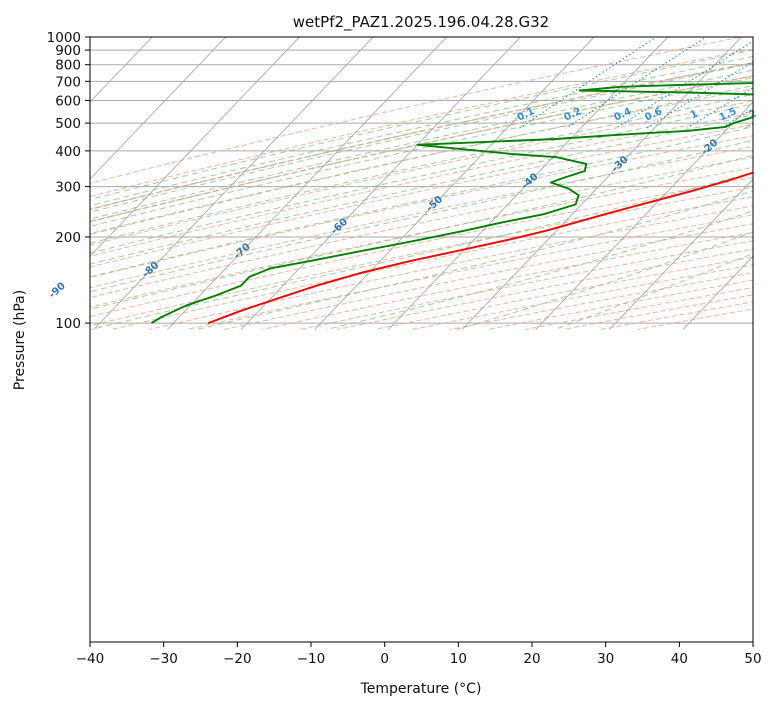 The image size is (775, 708). Describe the element at coordinates (20, 340) in the screenshot. I see `y-axis-label: Pressure (hPa)` at that location.